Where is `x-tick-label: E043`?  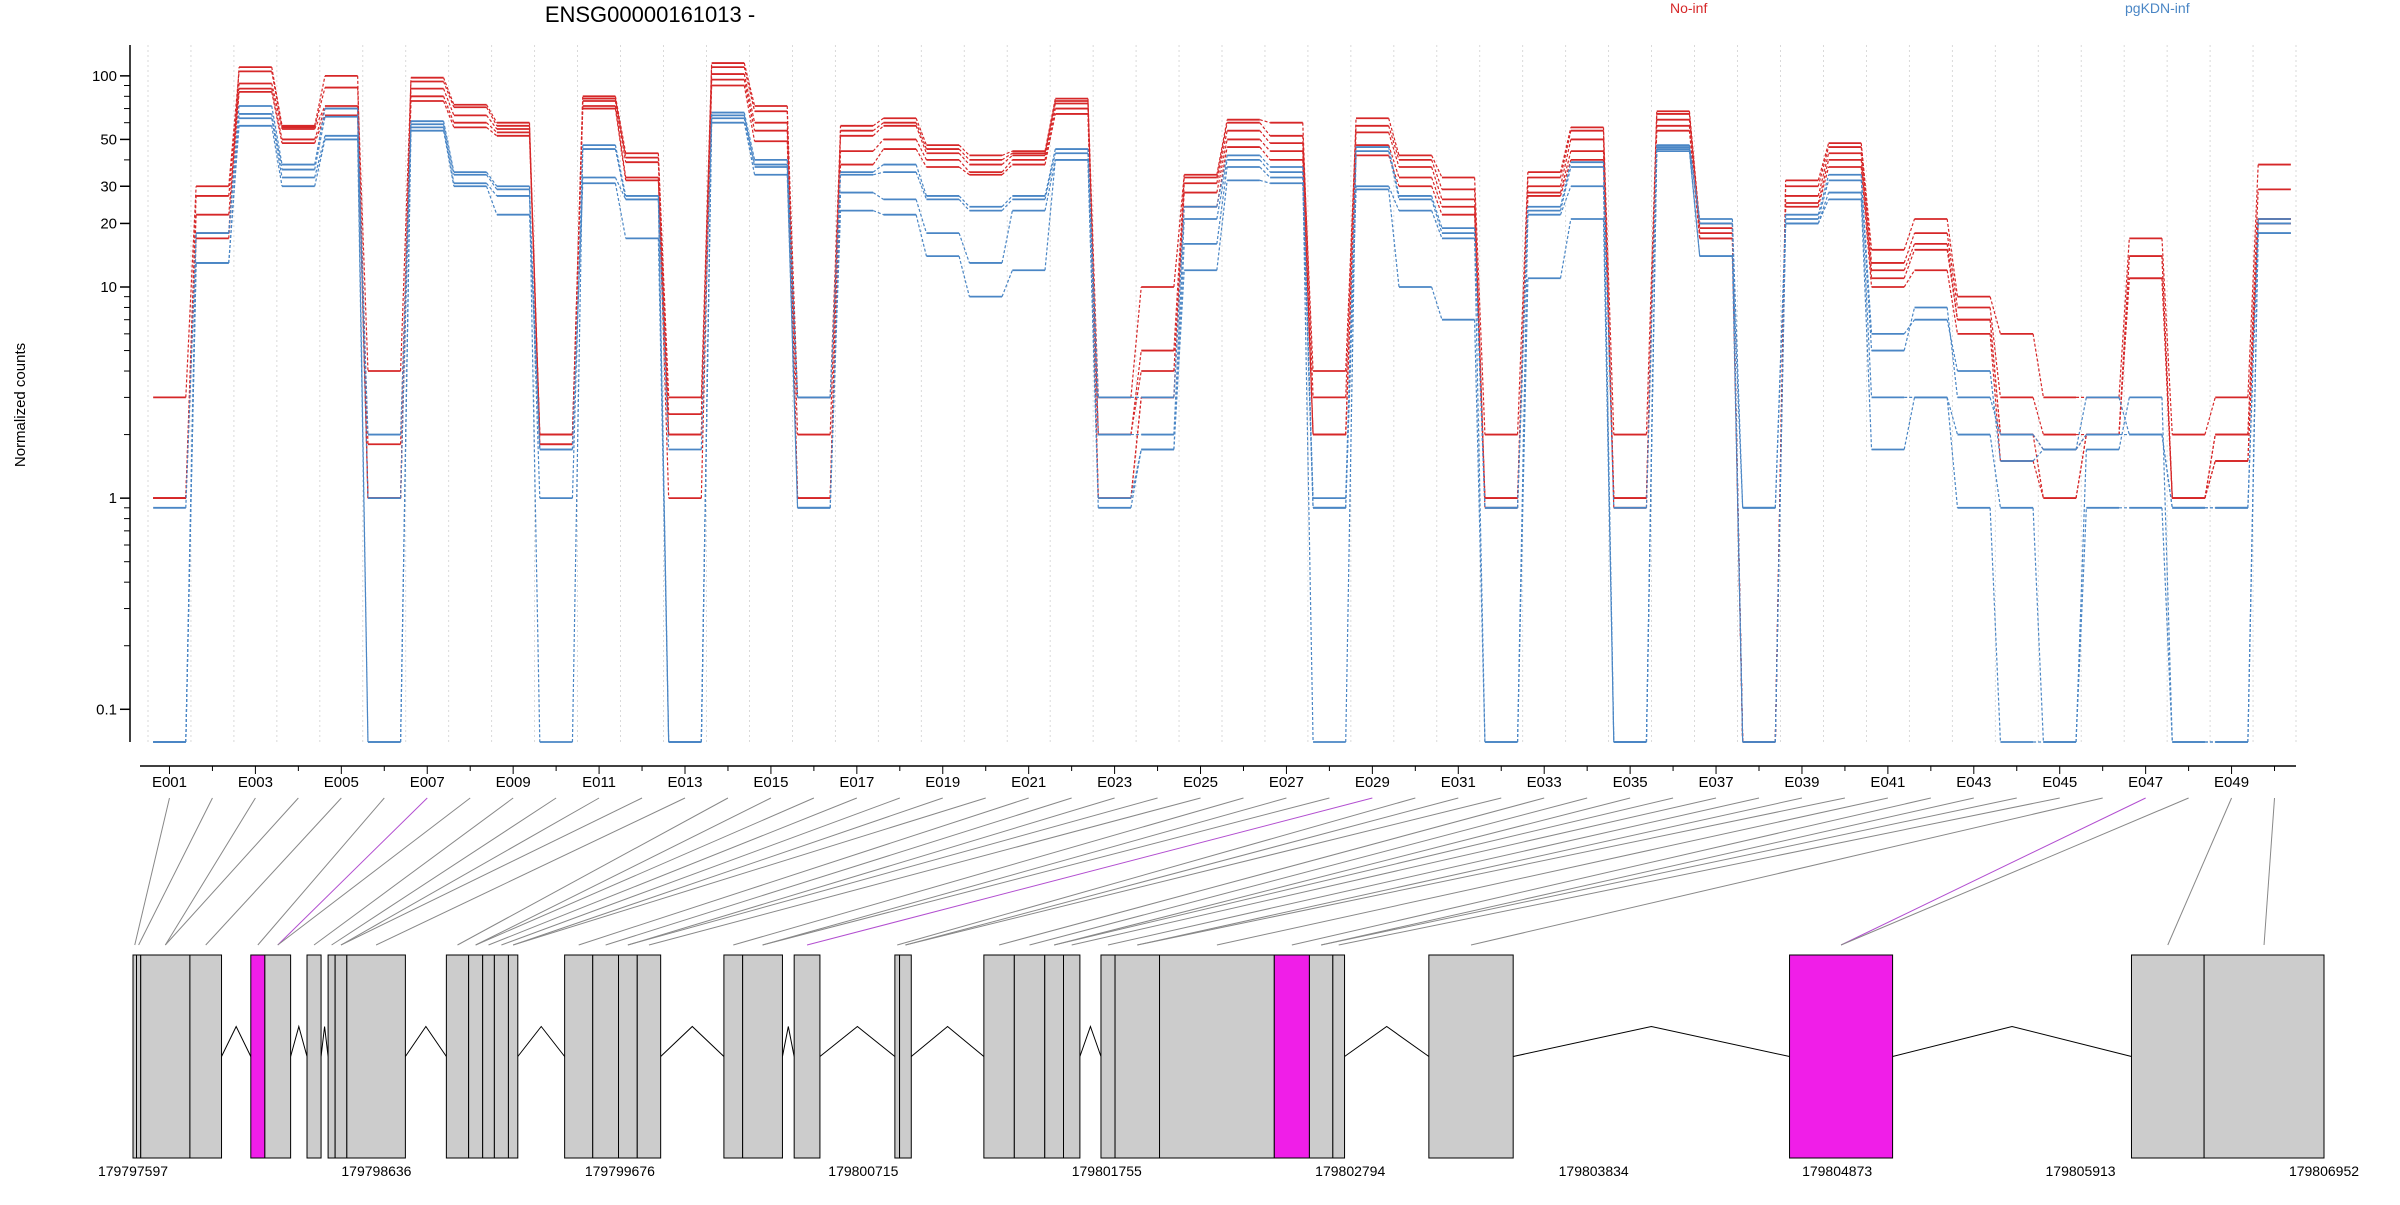
x-tick-label: E043 is located at coordinates (1973, 782).